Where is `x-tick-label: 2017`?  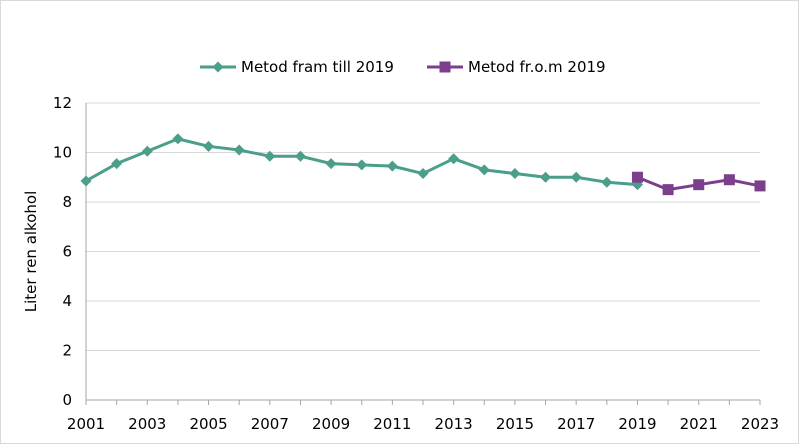 x-tick-label: 2017 is located at coordinates (576, 424).